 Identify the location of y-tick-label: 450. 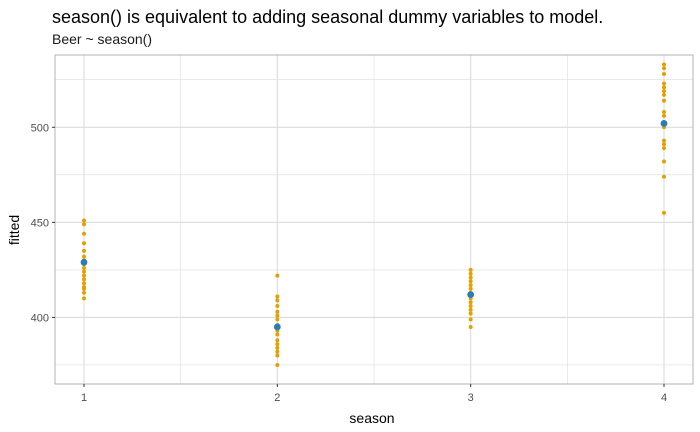
(40, 223).